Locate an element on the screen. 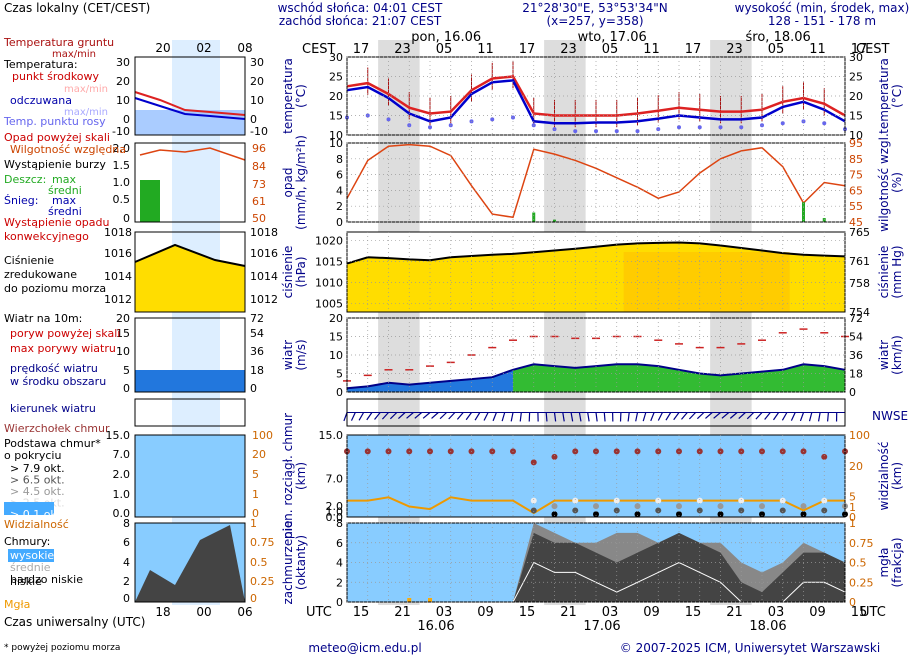 This screenshot has width=910, height=660. temp-ytick-left: 20 is located at coordinates (336, 96).